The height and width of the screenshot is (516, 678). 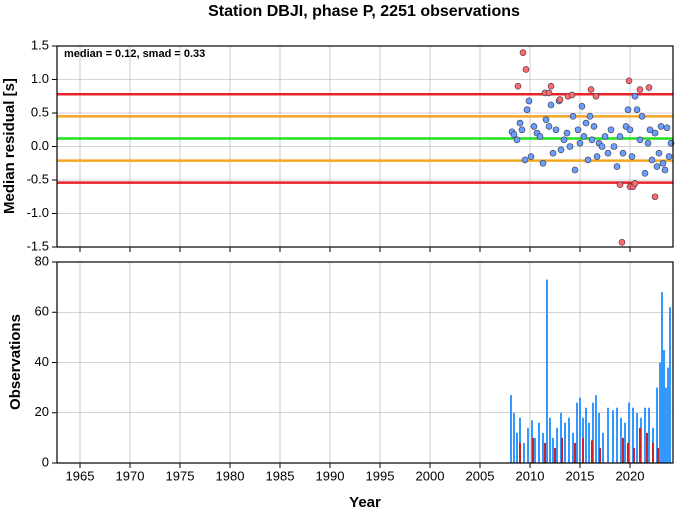 What do you see at coordinates (42, 411) in the screenshot?
I see `y-tick-label: 20` at bounding box center [42, 411].